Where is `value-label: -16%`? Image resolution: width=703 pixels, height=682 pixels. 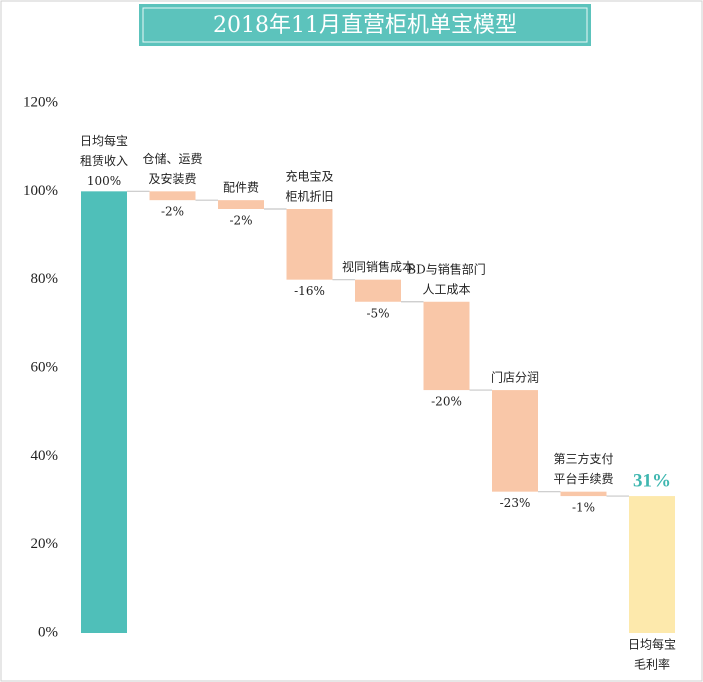 value-label: -16% is located at coordinates (309, 291).